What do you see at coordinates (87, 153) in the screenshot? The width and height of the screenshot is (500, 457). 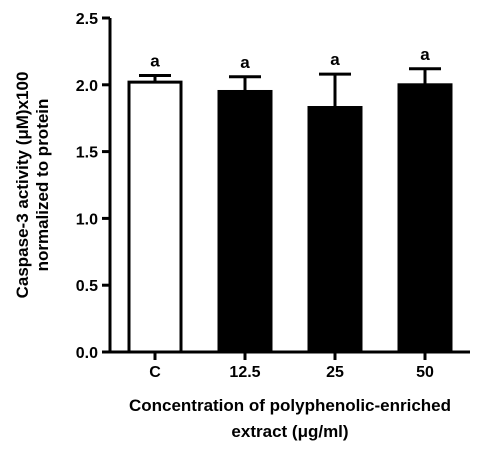 I see `y-tick-label: 1.5` at bounding box center [87, 153].